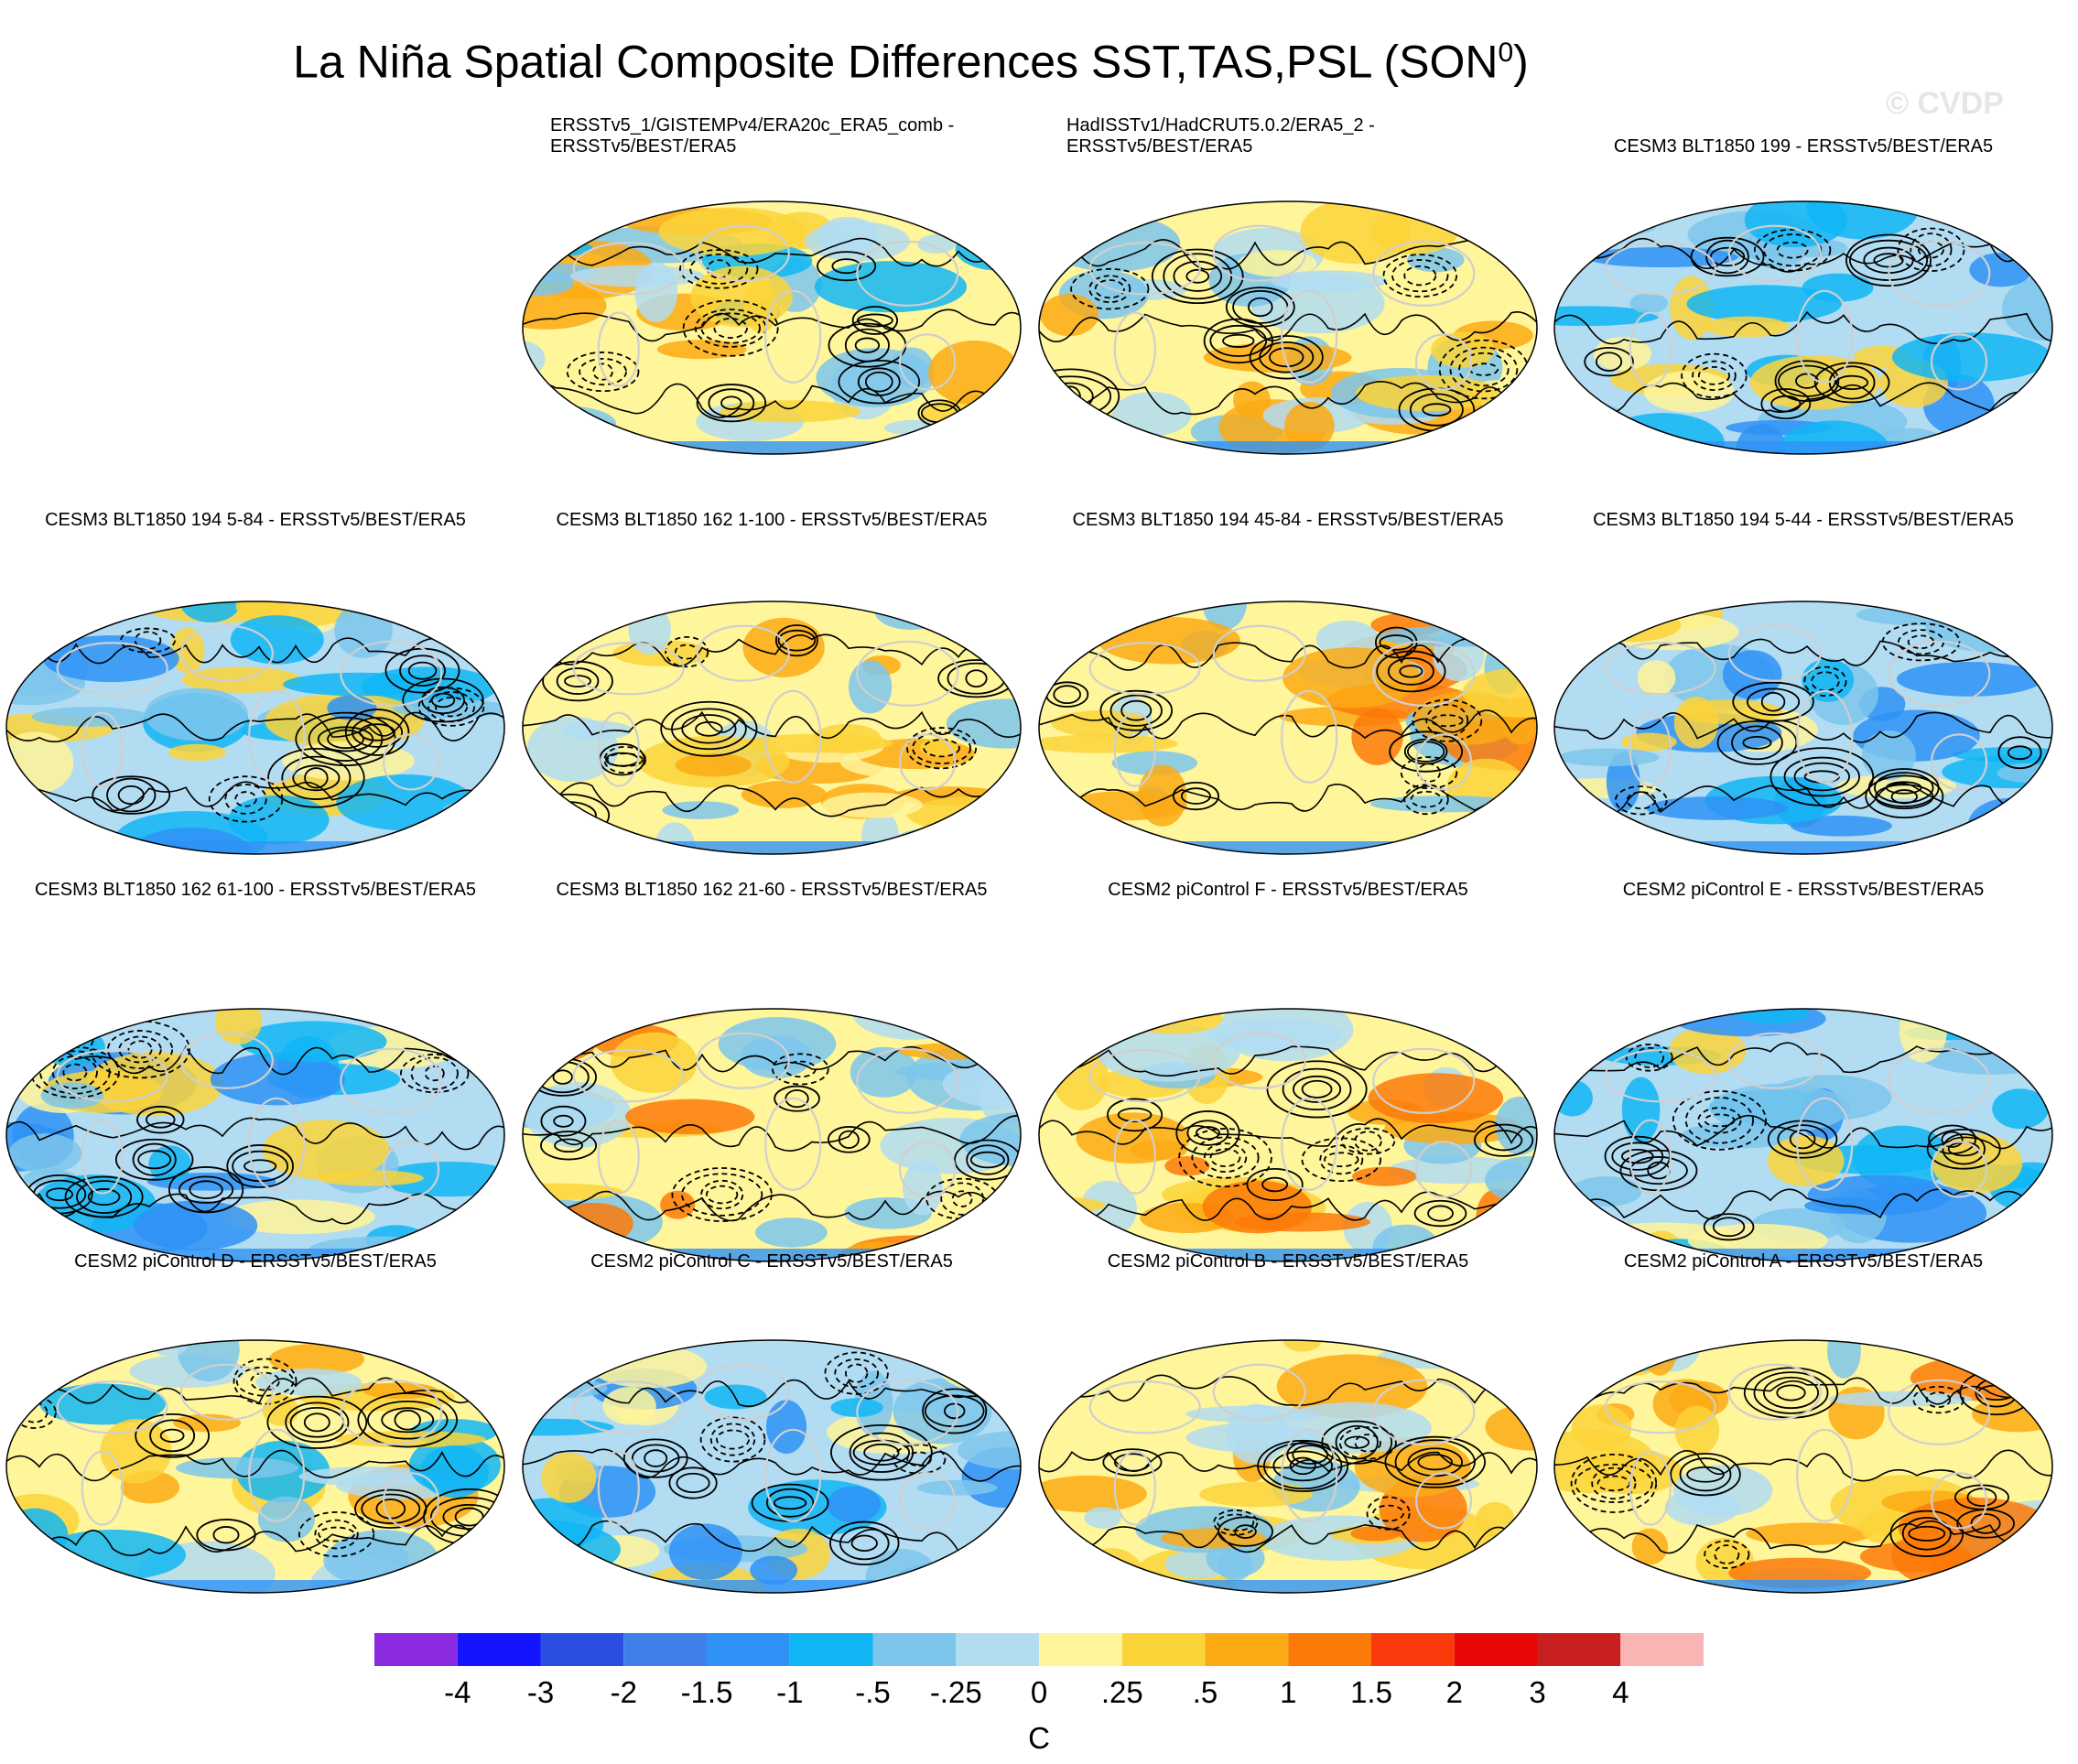 This screenshot has height=1764, width=2078. Describe the element at coordinates (1454, 1692) in the screenshot. I see `colorbar-tick-label: 2` at that location.